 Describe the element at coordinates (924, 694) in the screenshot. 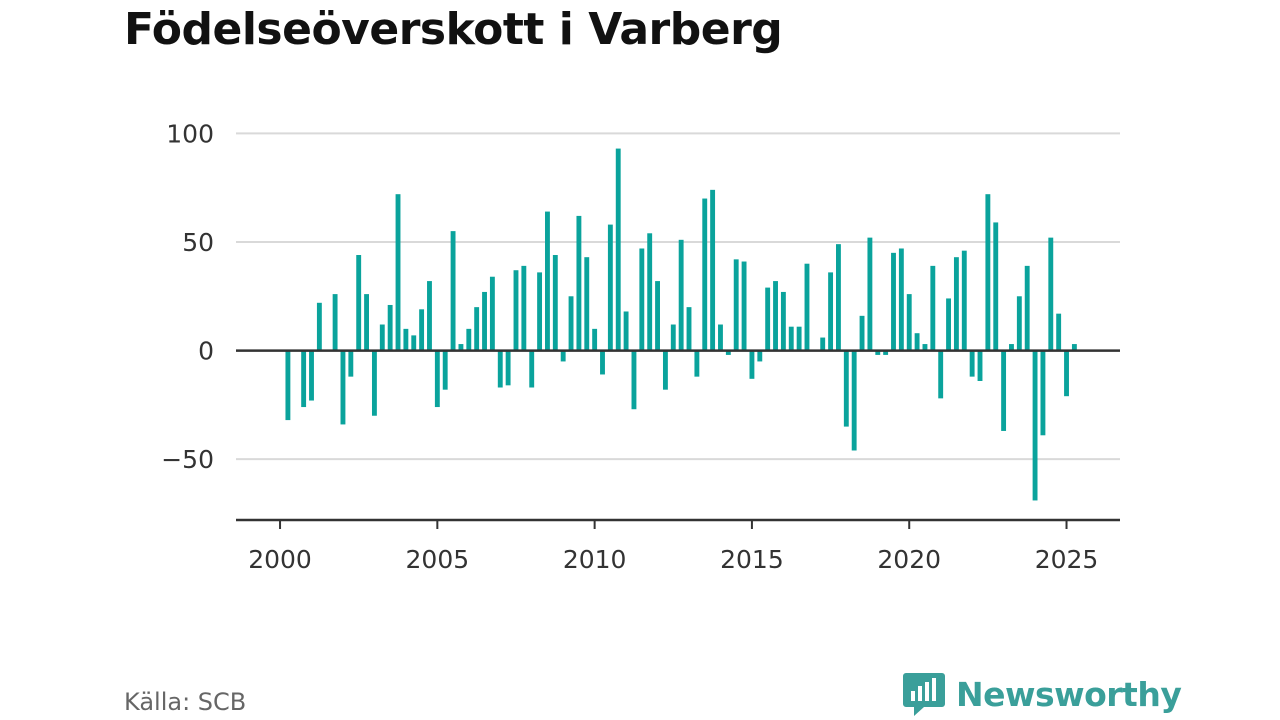

I see `newsworthy-logo-icon` at that location.